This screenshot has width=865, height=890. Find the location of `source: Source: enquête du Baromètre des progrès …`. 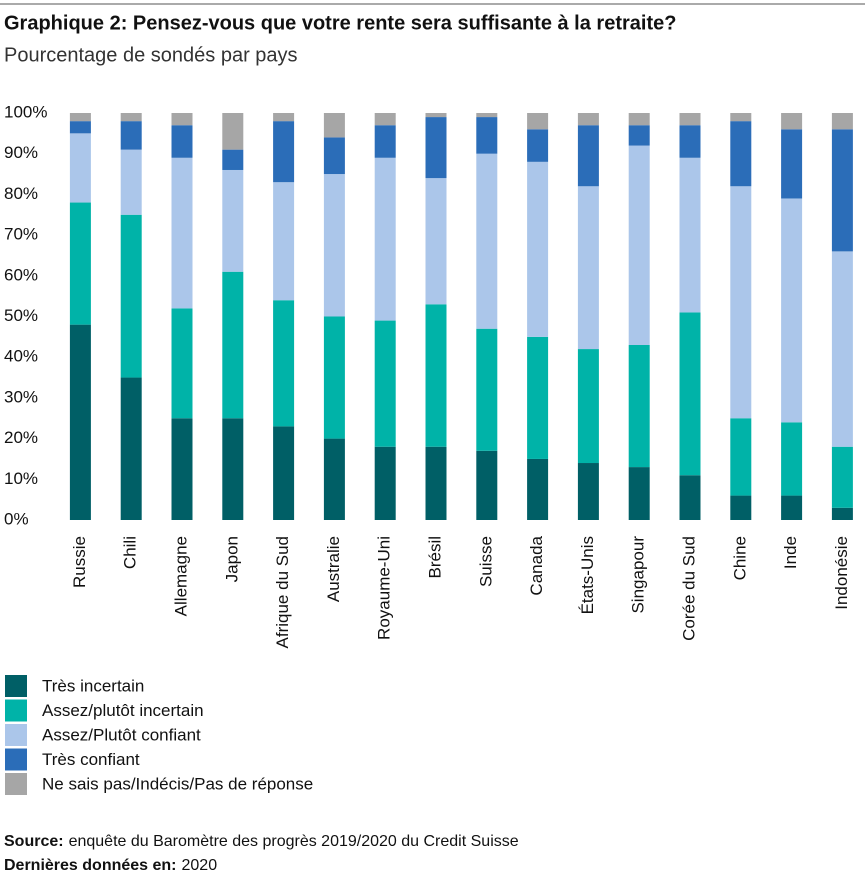

source: Source: enquête du Baromètre des progrès … is located at coordinates (261, 841).